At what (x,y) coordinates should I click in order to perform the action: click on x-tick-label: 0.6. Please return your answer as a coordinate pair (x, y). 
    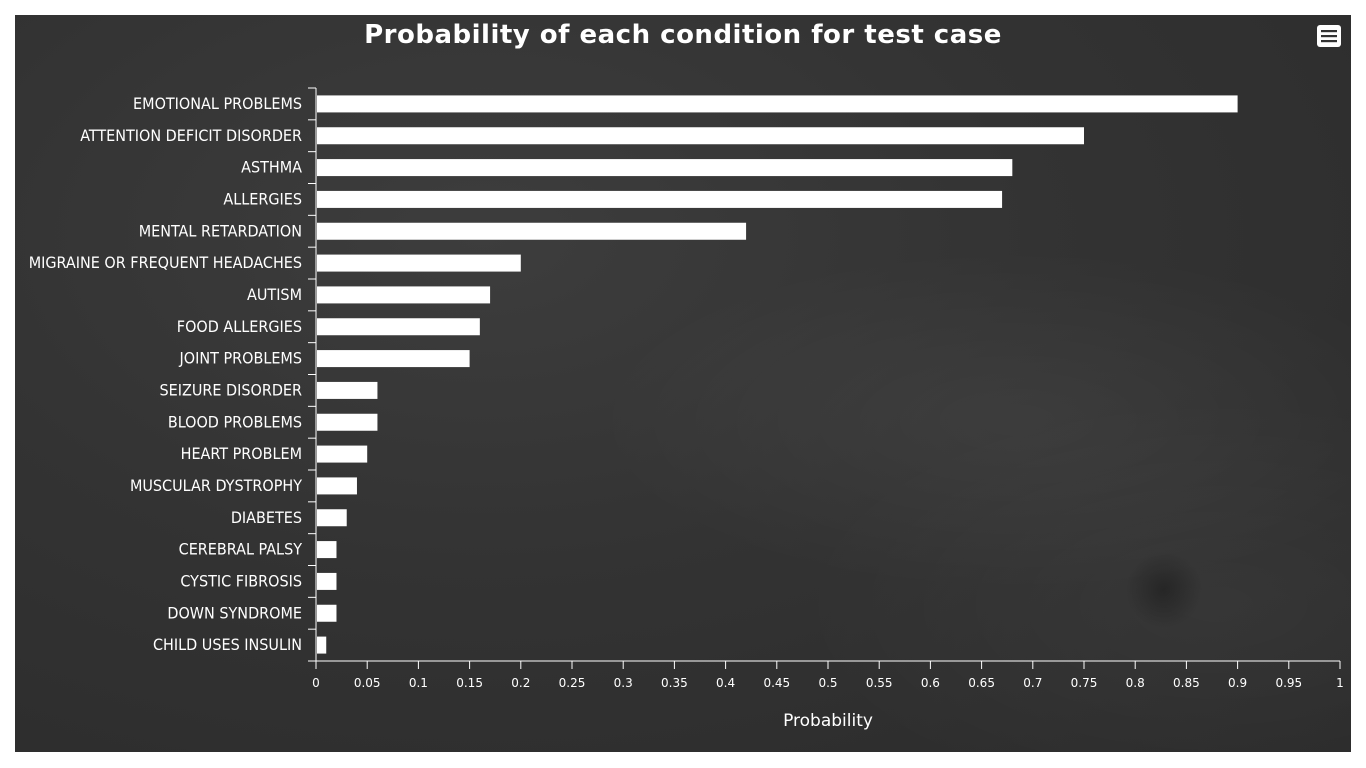
    Looking at the image, I should click on (930, 683).